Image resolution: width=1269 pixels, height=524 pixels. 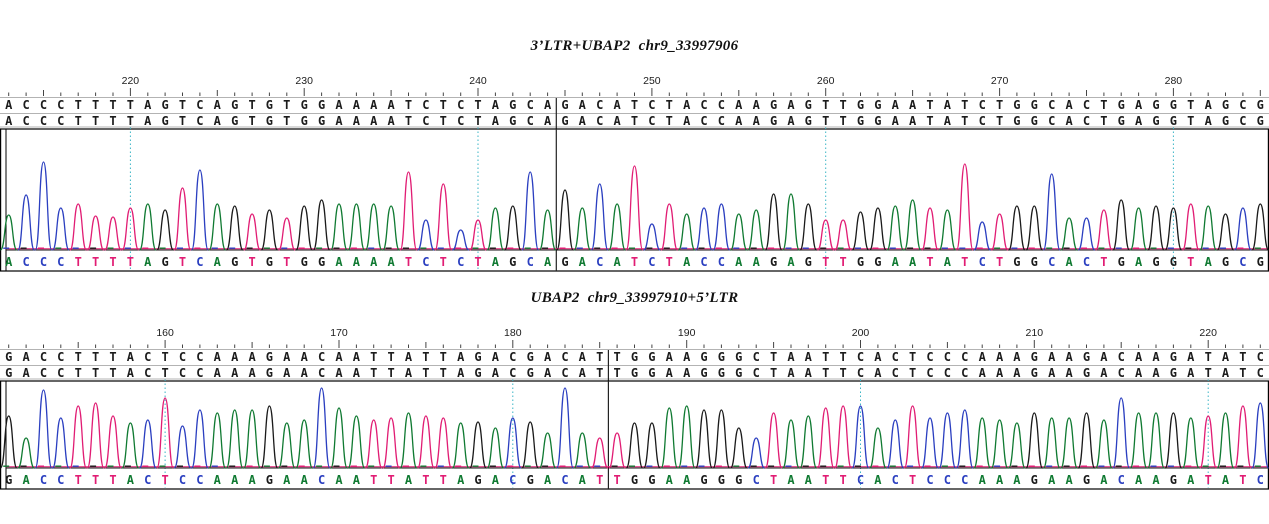 What do you see at coordinates (339, 333) in the screenshot?
I see `ruler-label: 170` at bounding box center [339, 333].